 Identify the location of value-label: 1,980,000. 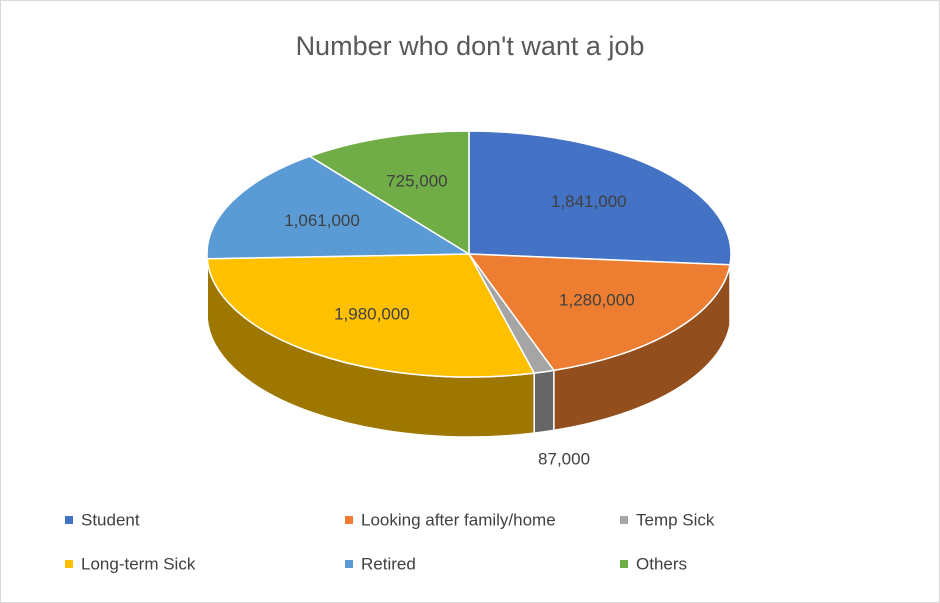
(372, 314).